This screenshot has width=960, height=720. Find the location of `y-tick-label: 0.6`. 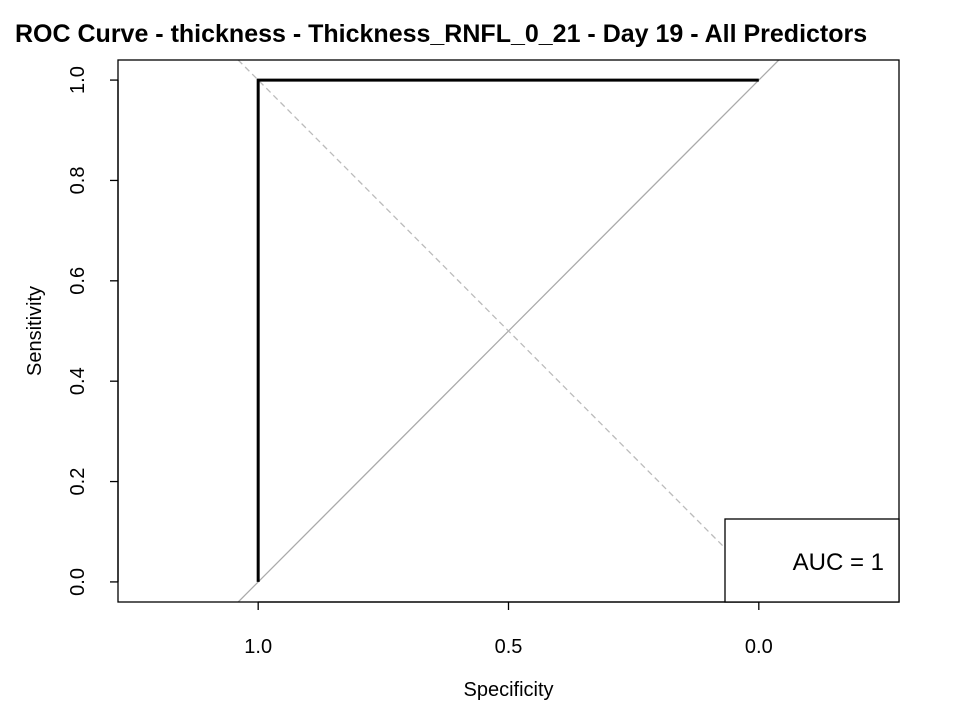

y-tick-label: 0.6 is located at coordinates (78, 281).